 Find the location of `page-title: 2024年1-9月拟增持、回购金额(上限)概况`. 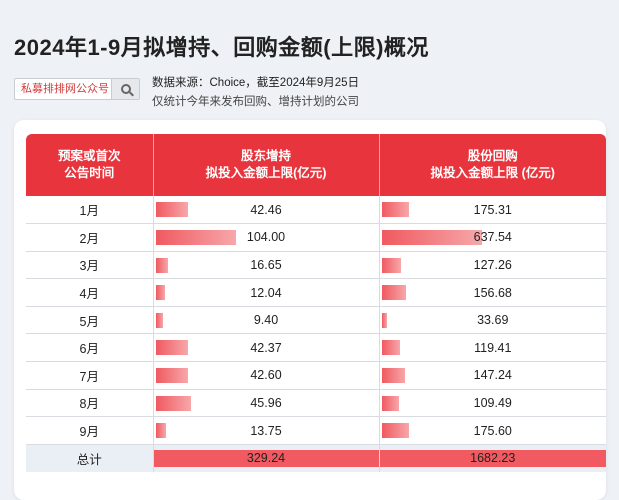

page-title: 2024年1-9月拟增持、回购金额(上限)概况 is located at coordinates (221, 47).